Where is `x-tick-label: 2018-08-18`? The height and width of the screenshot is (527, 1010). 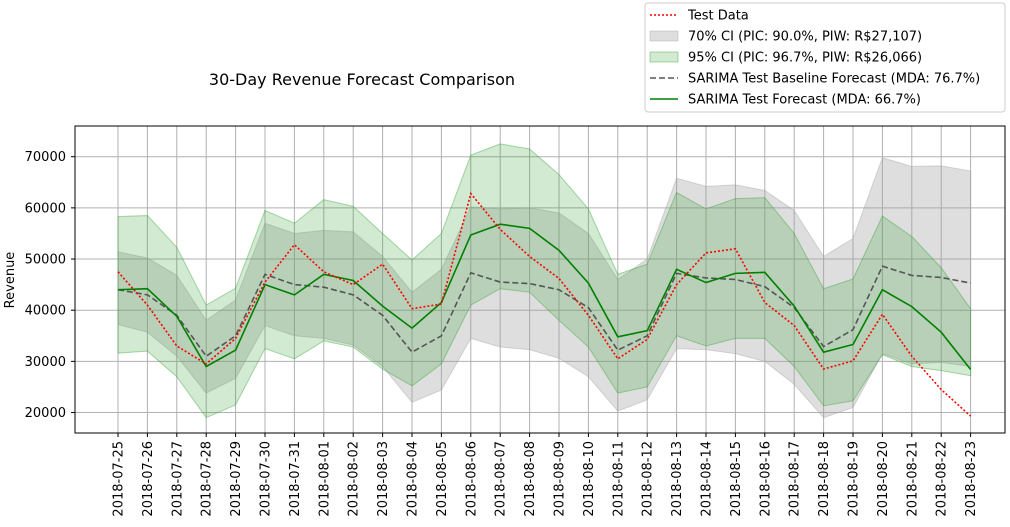 x-tick-label: 2018-08-18 is located at coordinates (824, 479).